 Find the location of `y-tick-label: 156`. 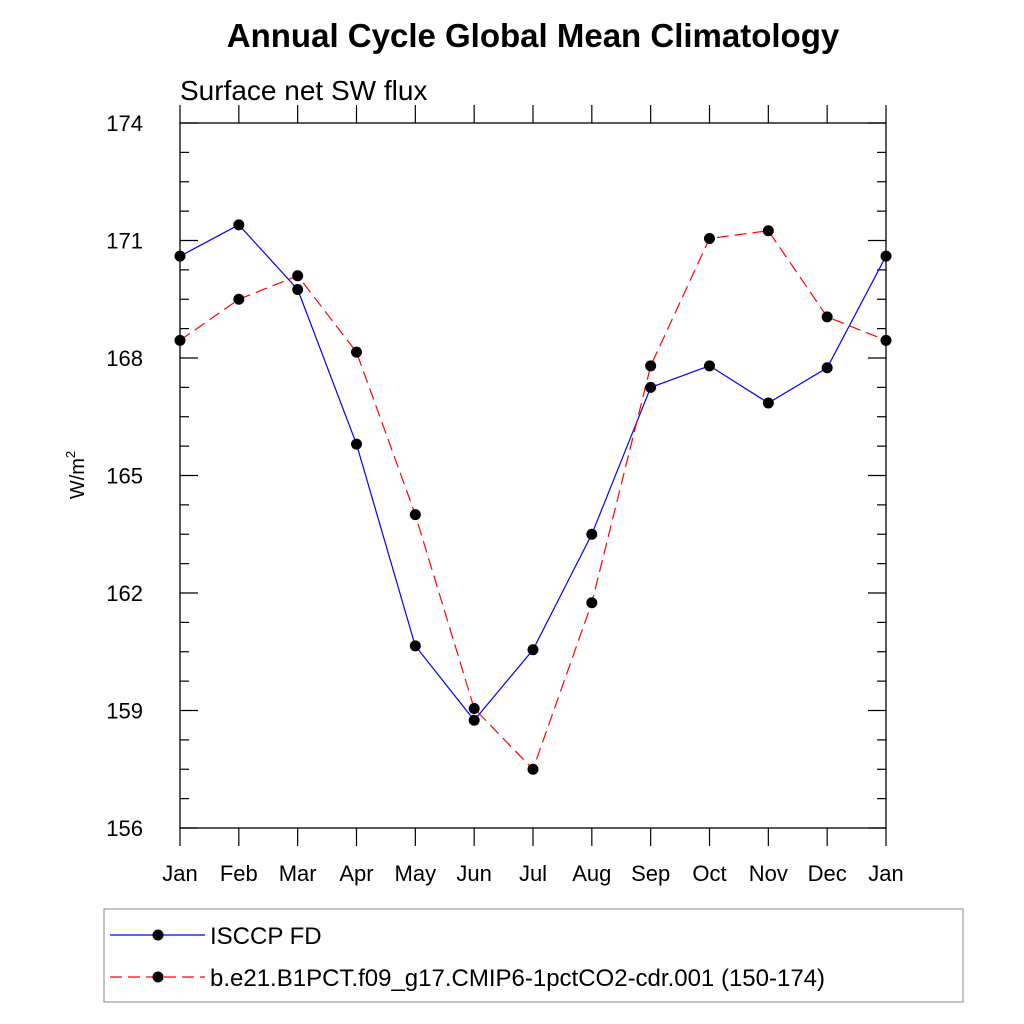

y-tick-label: 156 is located at coordinates (124, 828).